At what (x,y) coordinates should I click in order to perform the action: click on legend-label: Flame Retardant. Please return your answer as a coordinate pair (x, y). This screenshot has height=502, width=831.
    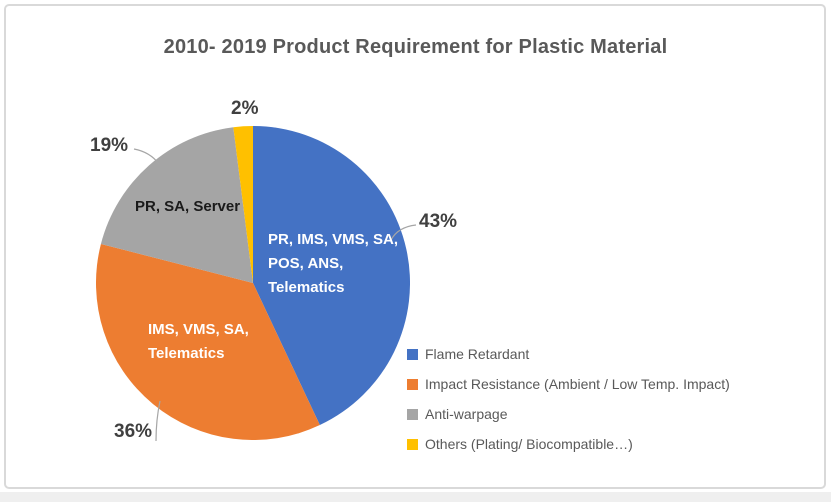
    Looking at the image, I should click on (477, 354).